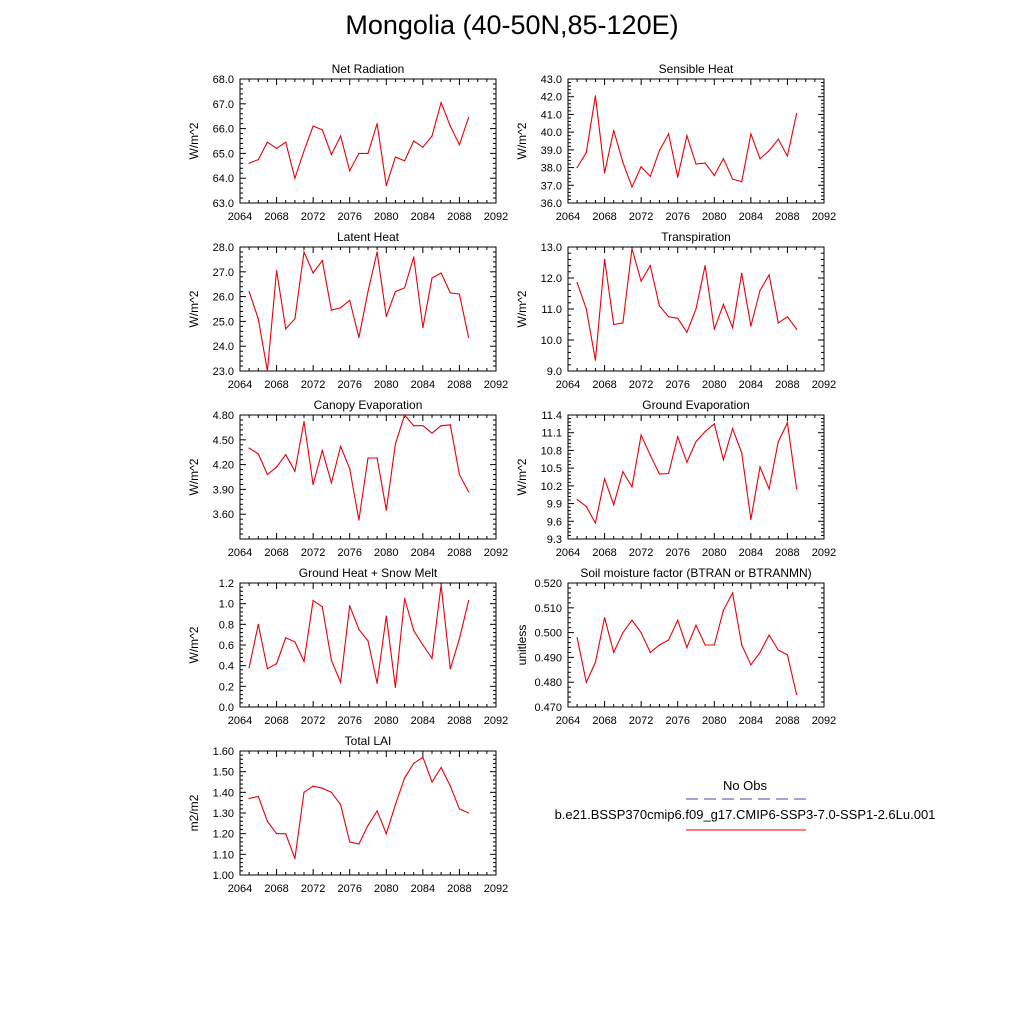 This screenshot has width=1024, height=1024. Describe the element at coordinates (223, 466) in the screenshot. I see `y-tick-label: 4.20` at that location.